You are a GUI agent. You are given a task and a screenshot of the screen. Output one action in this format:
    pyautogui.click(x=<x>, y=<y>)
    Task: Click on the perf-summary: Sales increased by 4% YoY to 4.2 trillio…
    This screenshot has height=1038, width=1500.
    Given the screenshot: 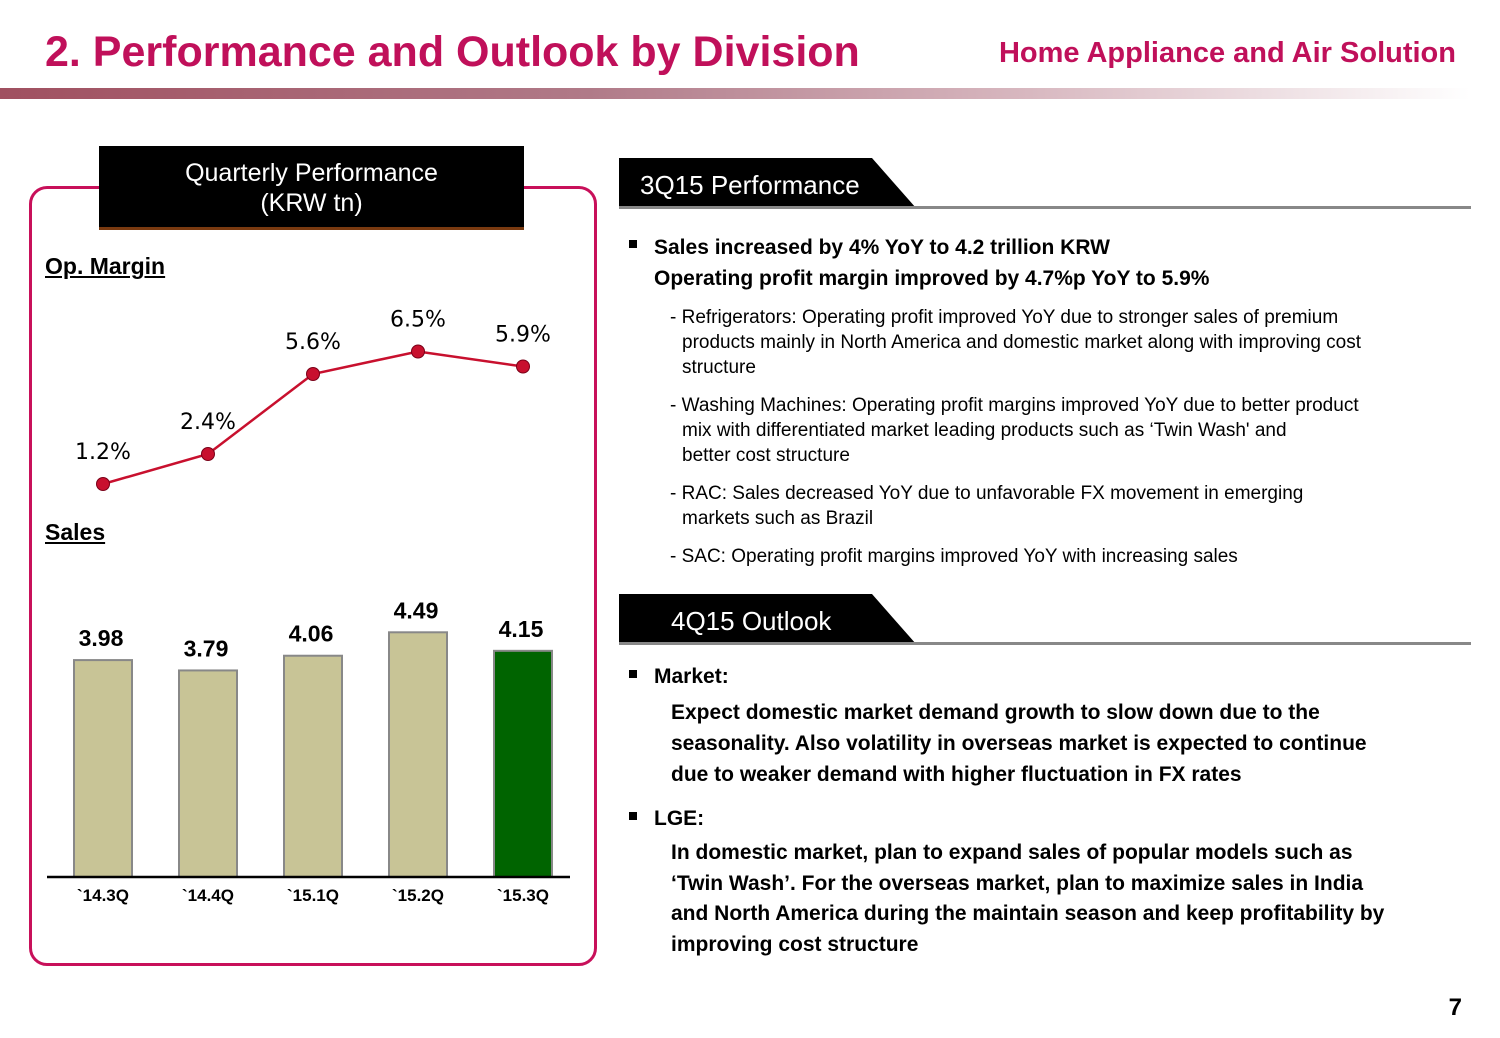 What is the action you would take?
    pyautogui.click(x=931, y=263)
    